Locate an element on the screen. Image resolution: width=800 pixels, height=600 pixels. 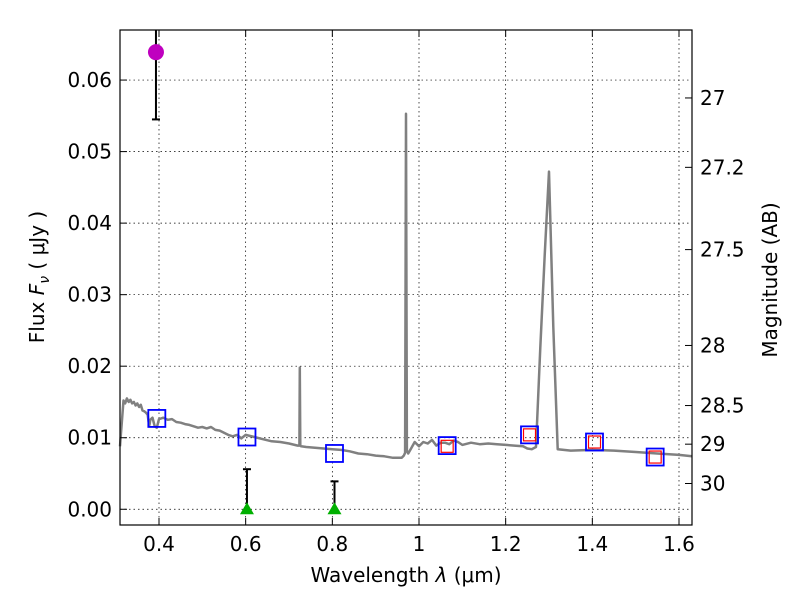
x-tick-label: 1 is located at coordinates (419, 544).